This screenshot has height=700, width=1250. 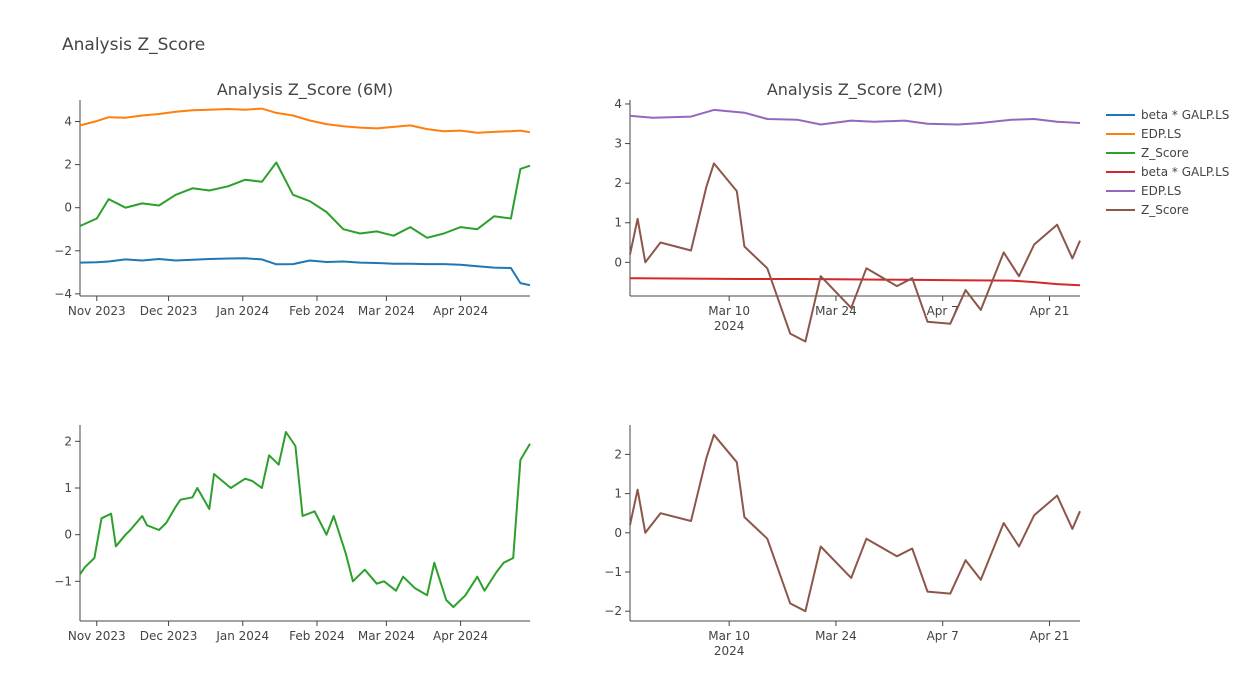 I want to click on subplot-4: −2 −1 0 1 2 Mar 10 Mar 24 Apr 7 Apr 21 2024, so click(x=842, y=541).